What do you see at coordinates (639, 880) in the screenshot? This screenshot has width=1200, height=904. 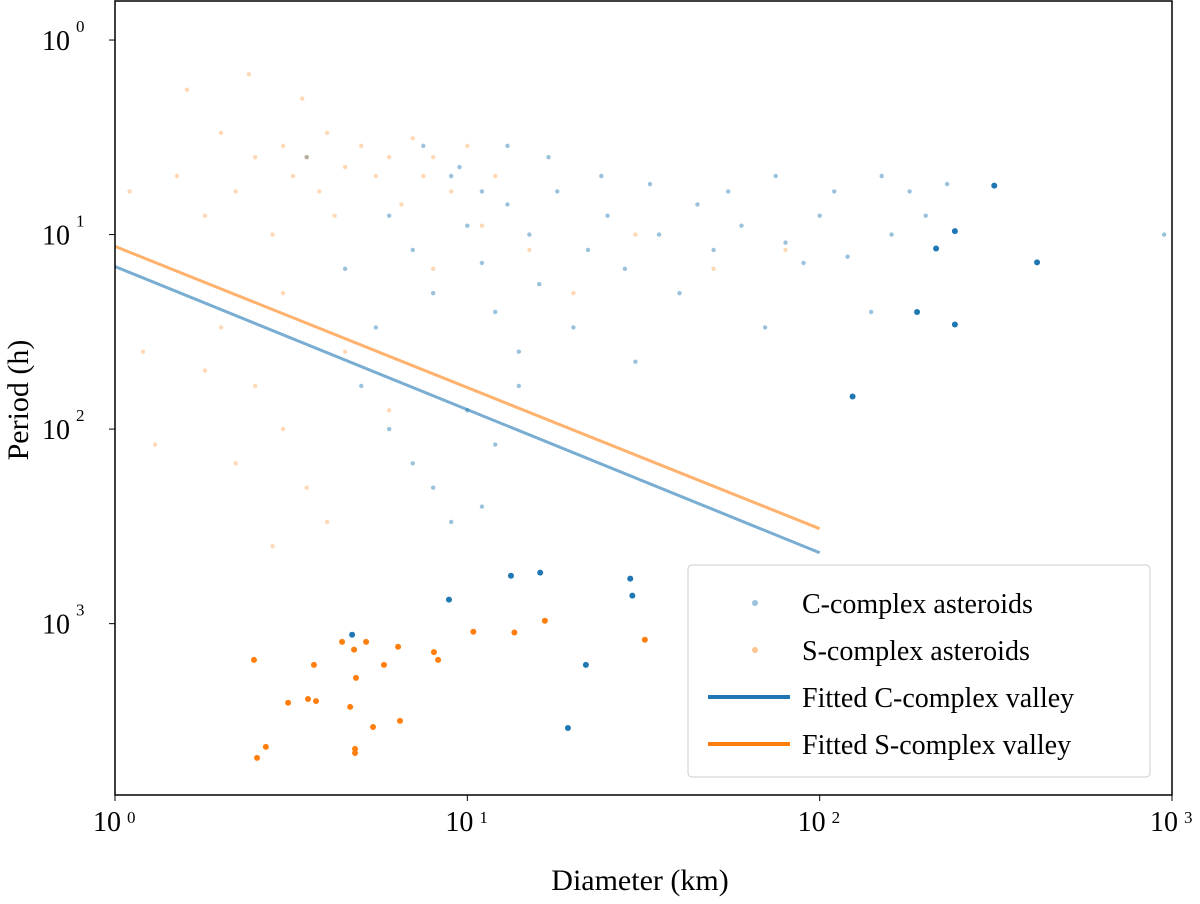 I see `x-axis-label: Diameter (km)` at bounding box center [639, 880].